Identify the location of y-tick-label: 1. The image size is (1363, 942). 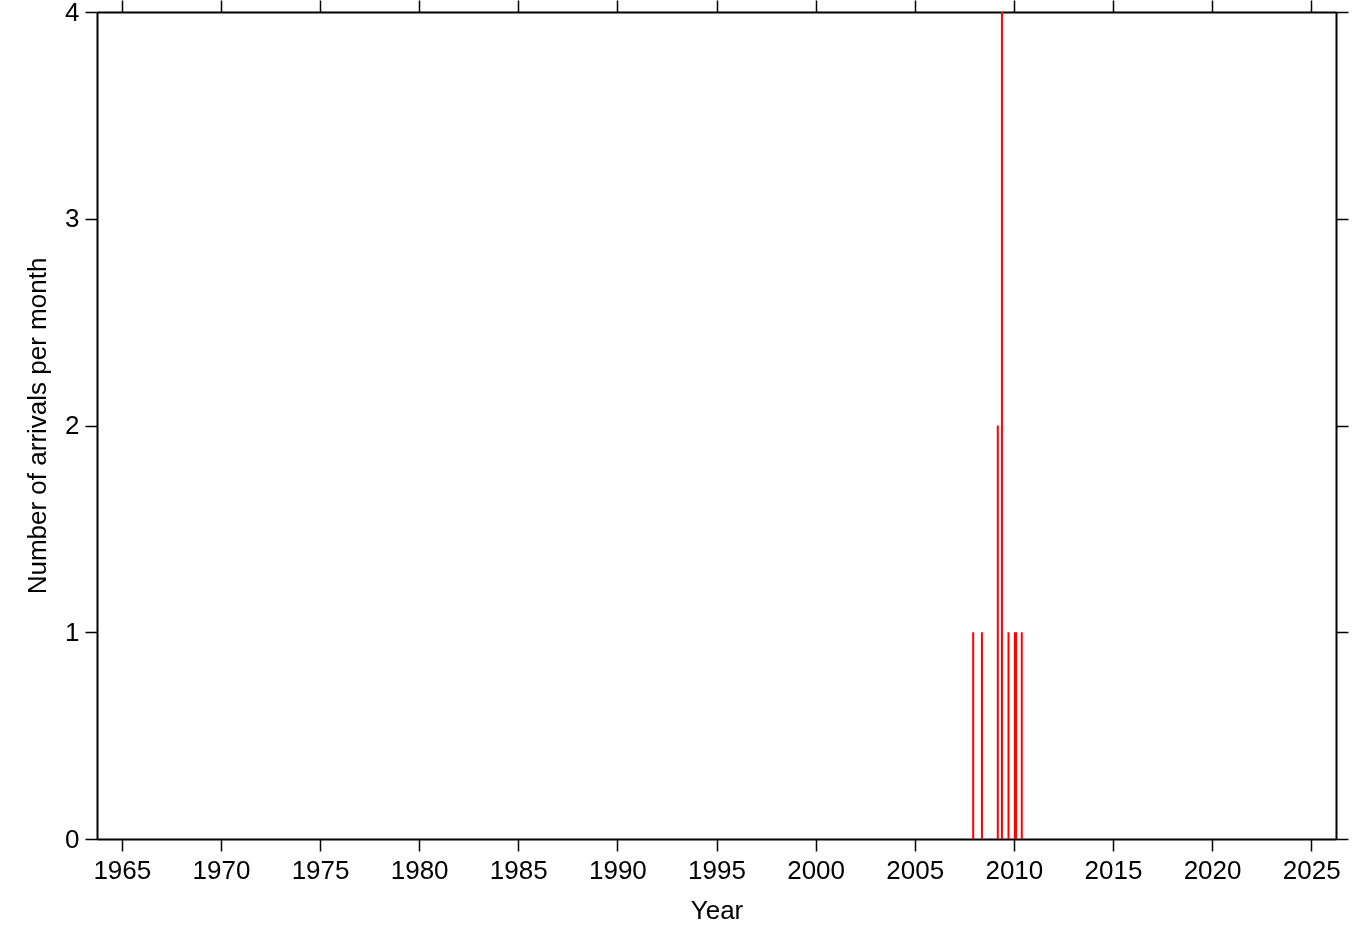
(72, 631).